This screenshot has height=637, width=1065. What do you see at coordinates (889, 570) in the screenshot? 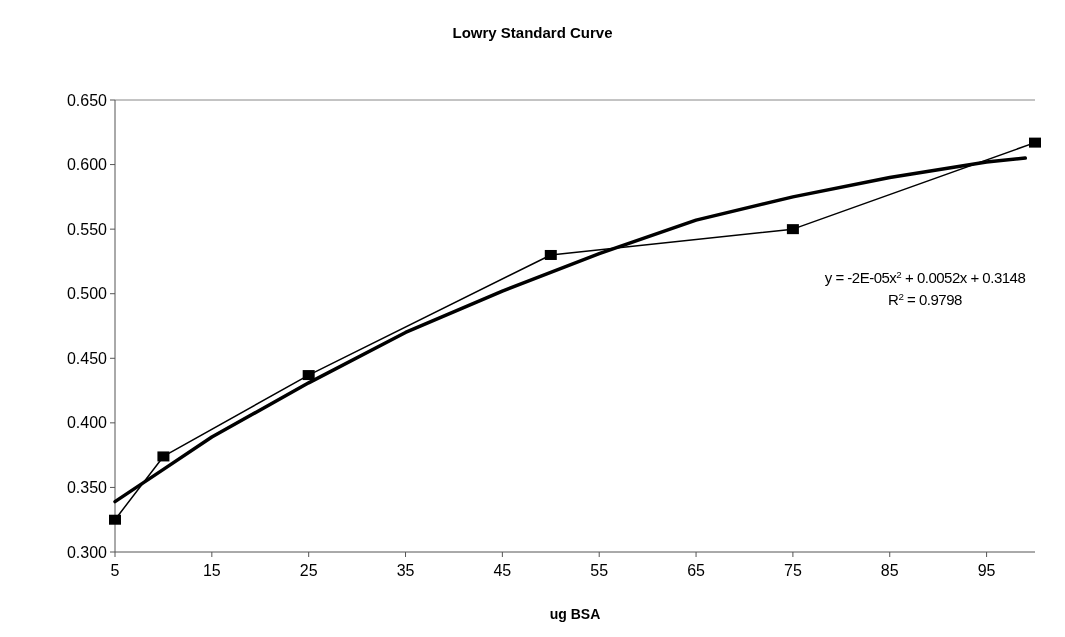
I see `x-tick-label: 85` at bounding box center [889, 570].